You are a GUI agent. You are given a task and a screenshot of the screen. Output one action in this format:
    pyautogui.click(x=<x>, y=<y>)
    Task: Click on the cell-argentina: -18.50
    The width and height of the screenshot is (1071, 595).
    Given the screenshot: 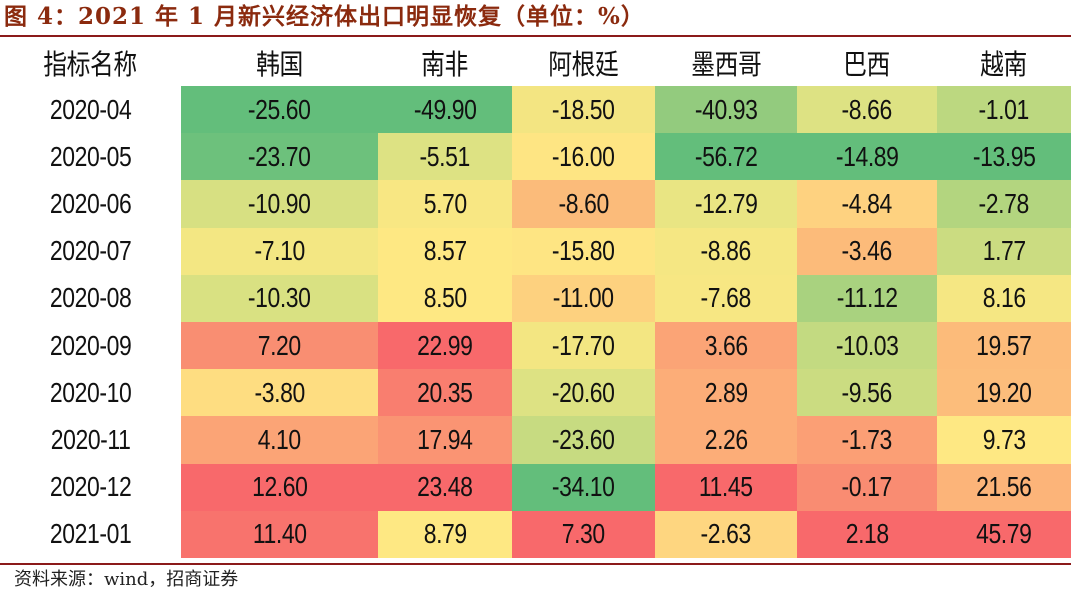 What is the action you would take?
    pyautogui.click(x=583, y=110)
    